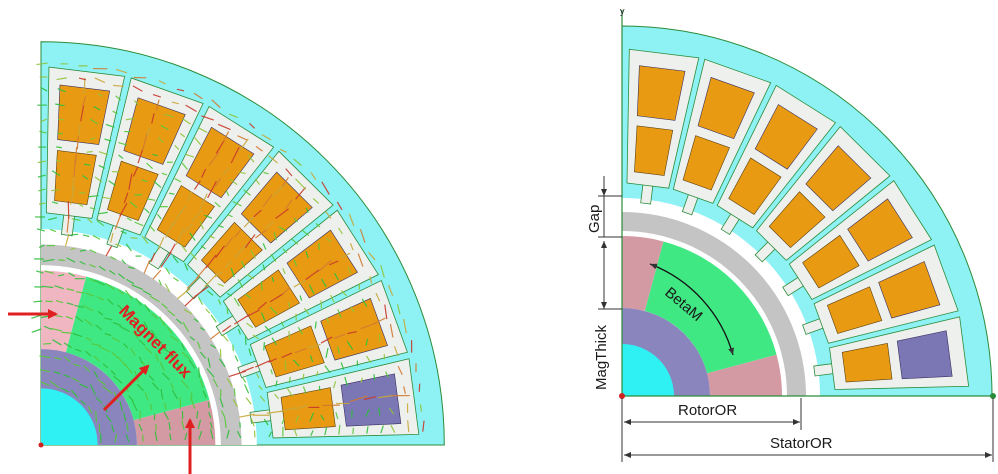 The image size is (998, 474). I want to click on magnet-segment-high, so click(64, 311).